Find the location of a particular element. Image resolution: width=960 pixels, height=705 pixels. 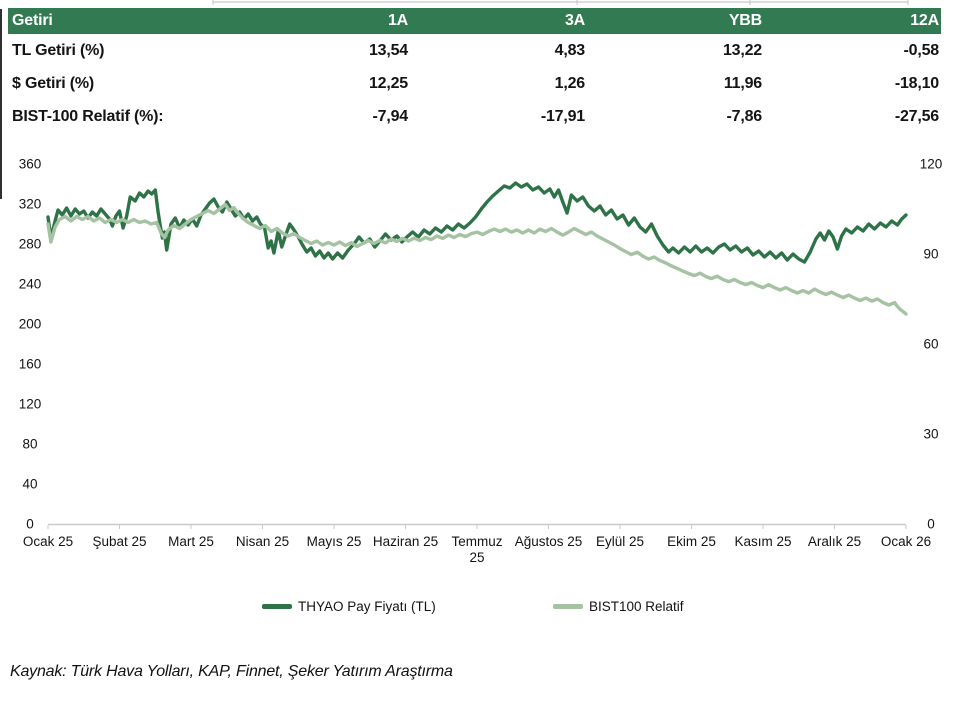

series-line-bist100-relatif is located at coordinates (477, 259).